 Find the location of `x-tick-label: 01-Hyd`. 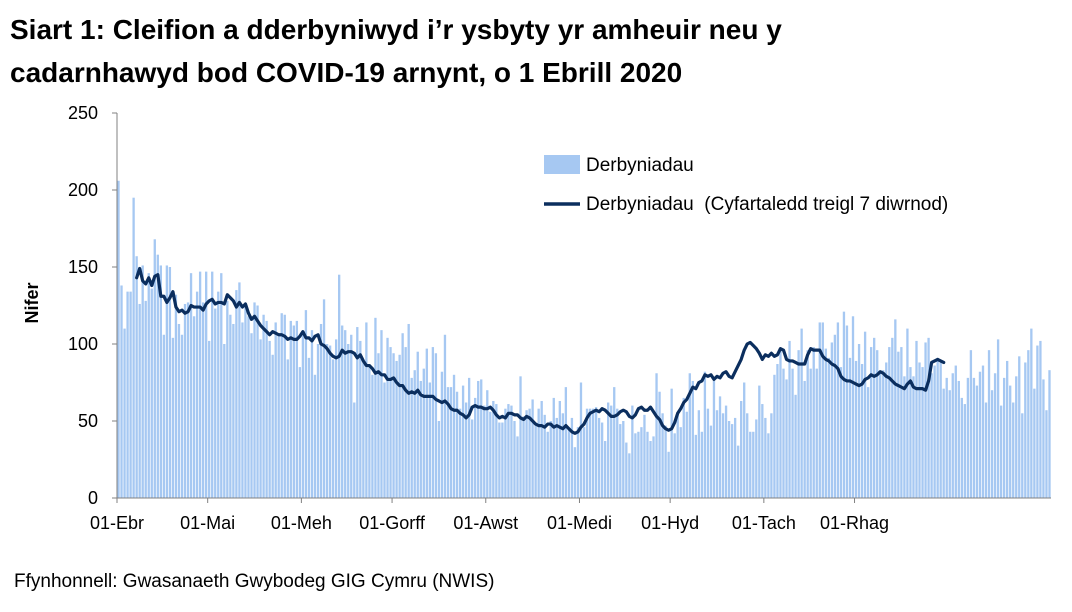

x-tick-label: 01-Hyd is located at coordinates (670, 523).